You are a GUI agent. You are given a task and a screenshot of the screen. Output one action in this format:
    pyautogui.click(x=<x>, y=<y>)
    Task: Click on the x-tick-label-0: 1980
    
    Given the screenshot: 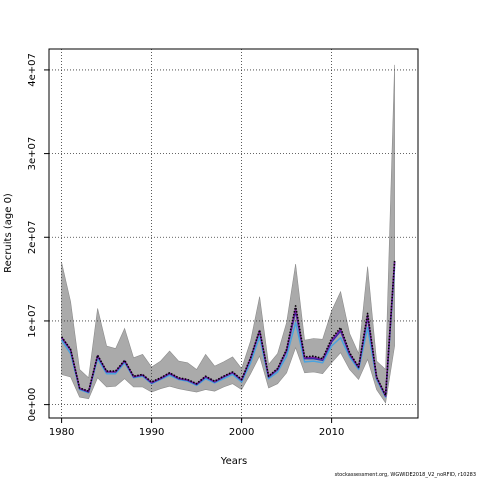 What is the action you would take?
    pyautogui.click(x=61, y=432)
    